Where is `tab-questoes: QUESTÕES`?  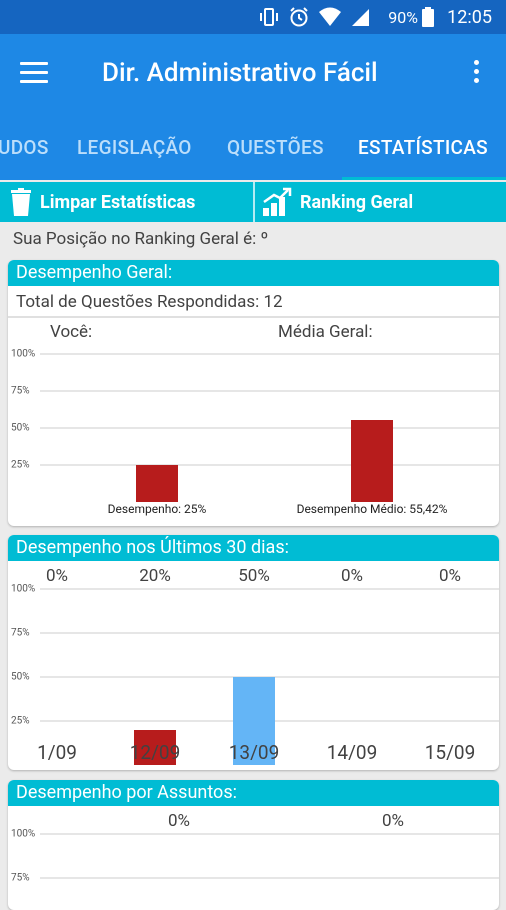
tab-questoes: QUESTÕES is located at coordinates (275, 147).